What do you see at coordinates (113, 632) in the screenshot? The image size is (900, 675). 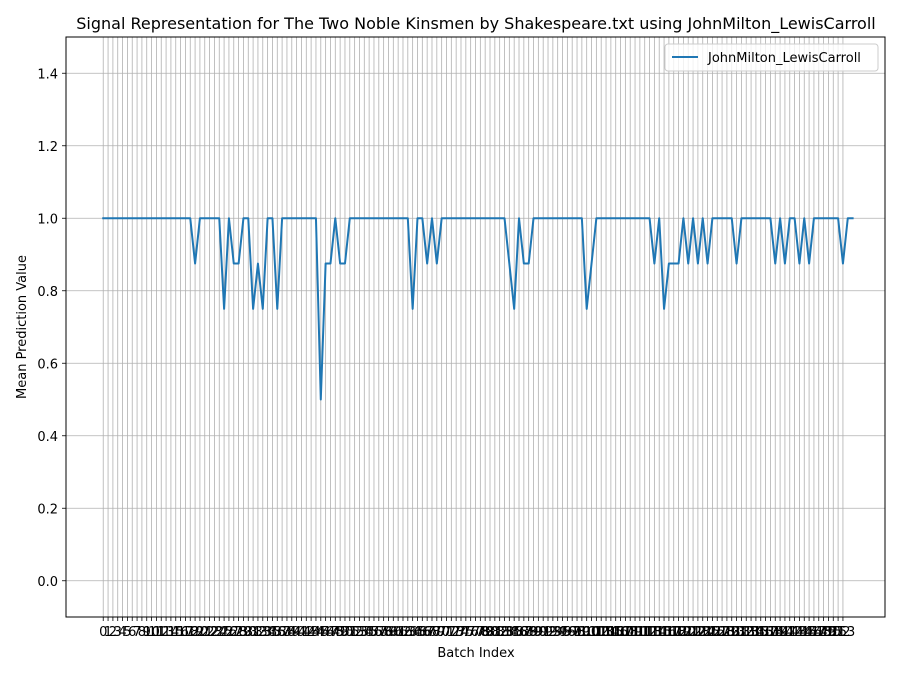 I see `x-tick-label: 2` at bounding box center [113, 632].